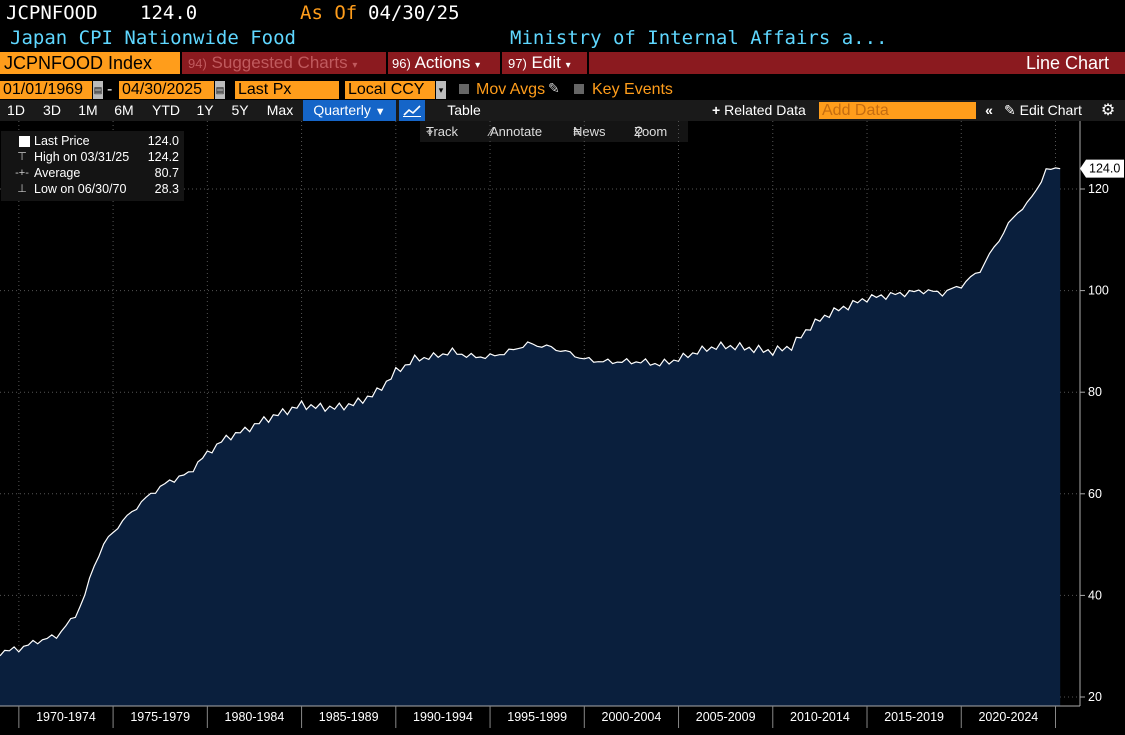  I want to click on zoom-label: Zoom, so click(651, 131).